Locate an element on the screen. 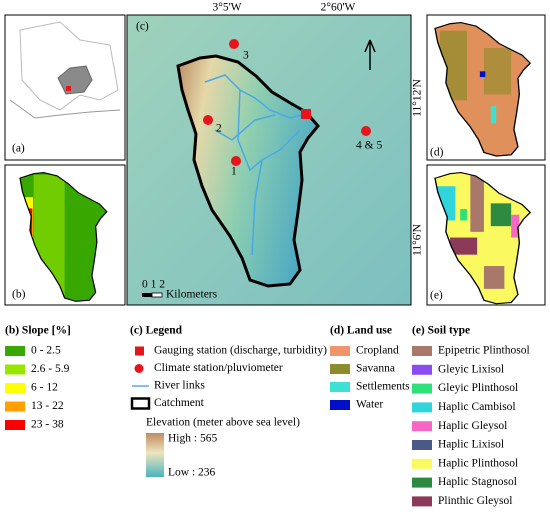  station-label: 3 is located at coordinates (246, 56).